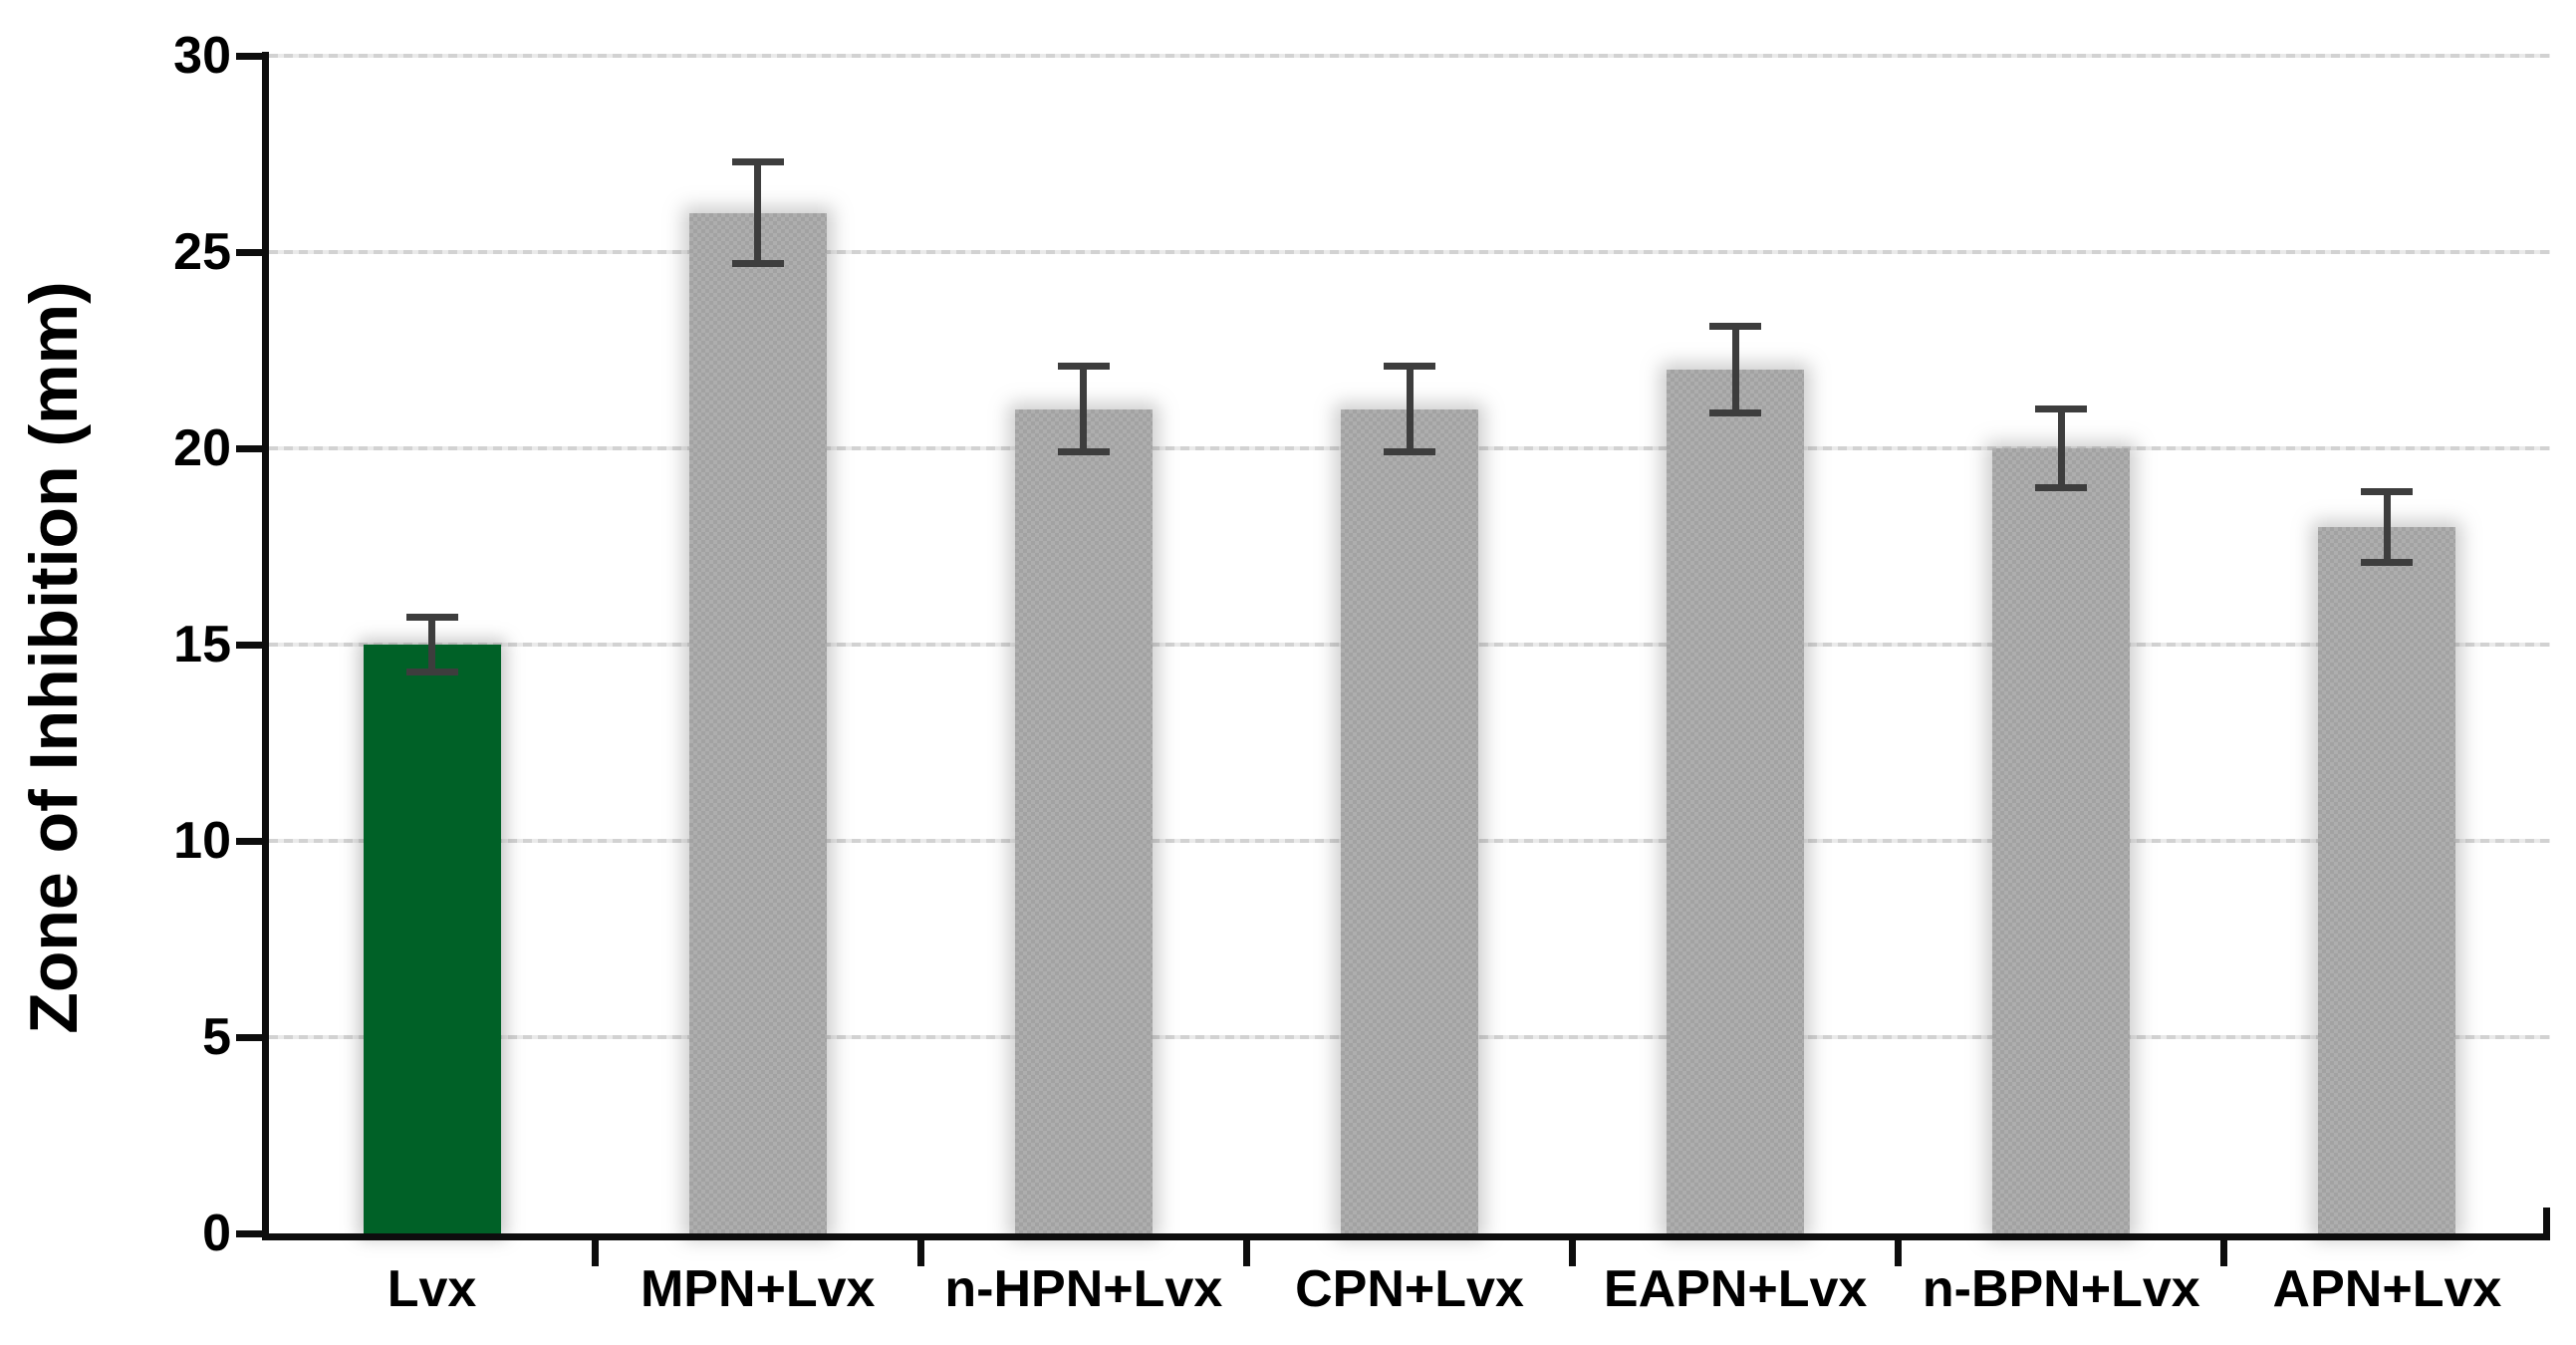  Describe the element at coordinates (265, 646) in the screenshot. I see `y-axis-line` at that location.